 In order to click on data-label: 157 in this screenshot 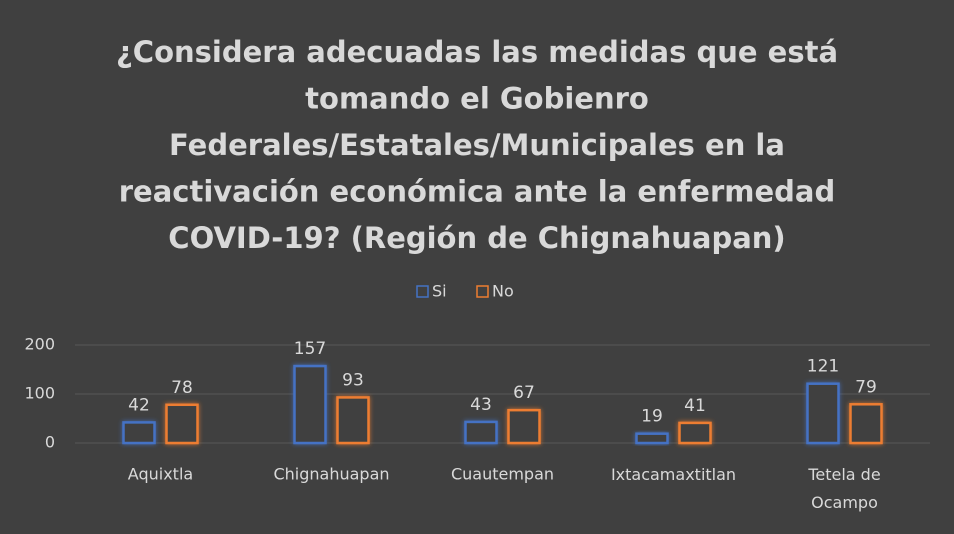, I will do `click(310, 349)`.